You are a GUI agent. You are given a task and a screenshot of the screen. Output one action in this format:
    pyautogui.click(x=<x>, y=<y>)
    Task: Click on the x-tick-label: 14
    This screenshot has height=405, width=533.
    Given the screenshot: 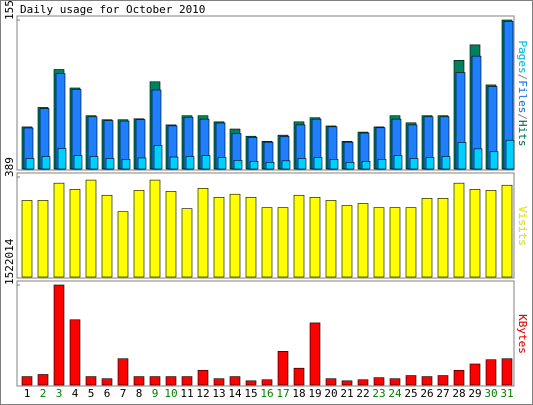 What is the action you would take?
    pyautogui.click(x=235, y=393)
    